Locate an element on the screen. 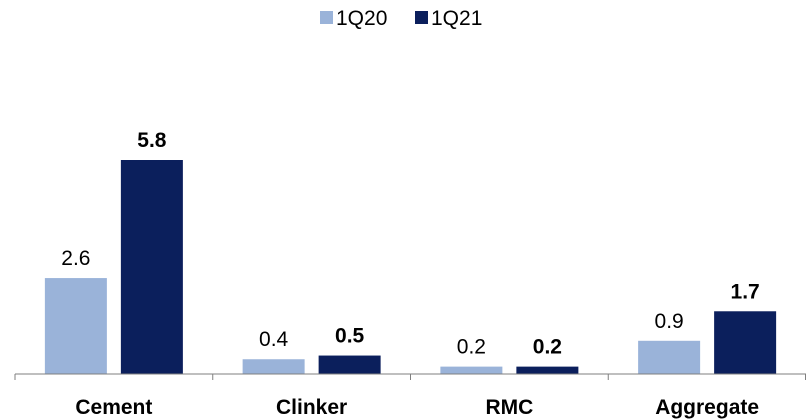 Image resolution: width=806 pixels, height=419 pixels. x-axis is located at coordinates (410, 376).